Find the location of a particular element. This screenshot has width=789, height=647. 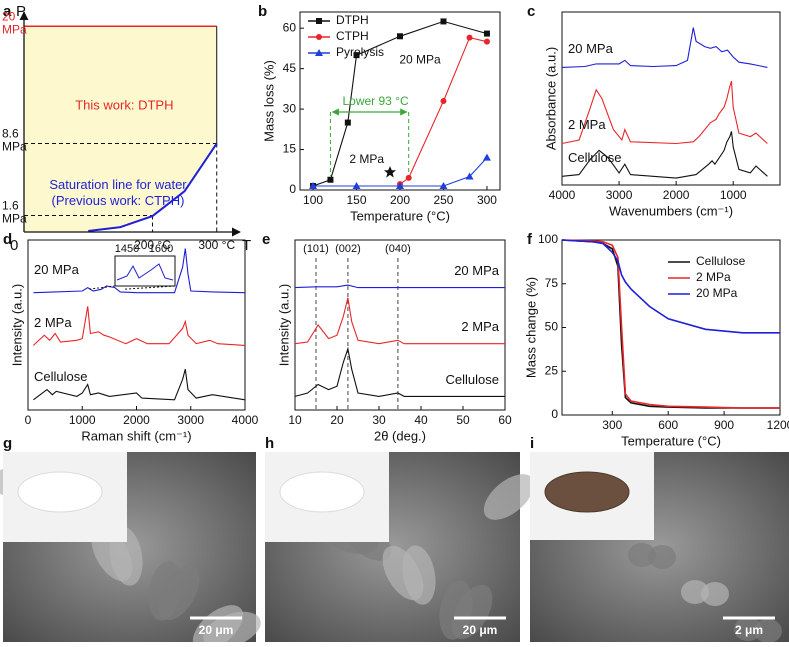

panel-letter: a is located at coordinates (7, 11).